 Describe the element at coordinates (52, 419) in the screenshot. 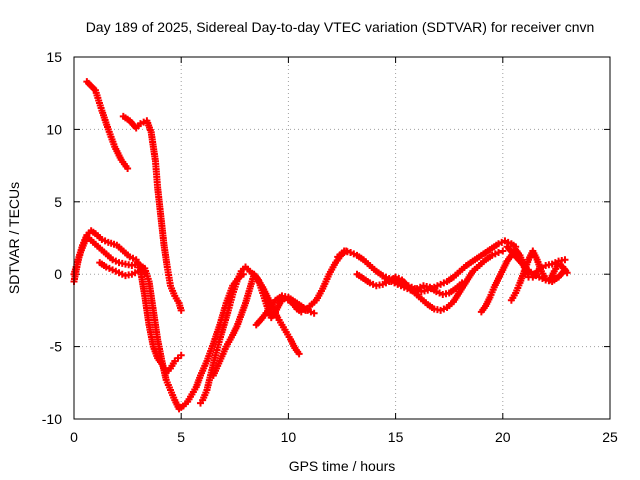

I see `y-tick-label: -10` at that location.